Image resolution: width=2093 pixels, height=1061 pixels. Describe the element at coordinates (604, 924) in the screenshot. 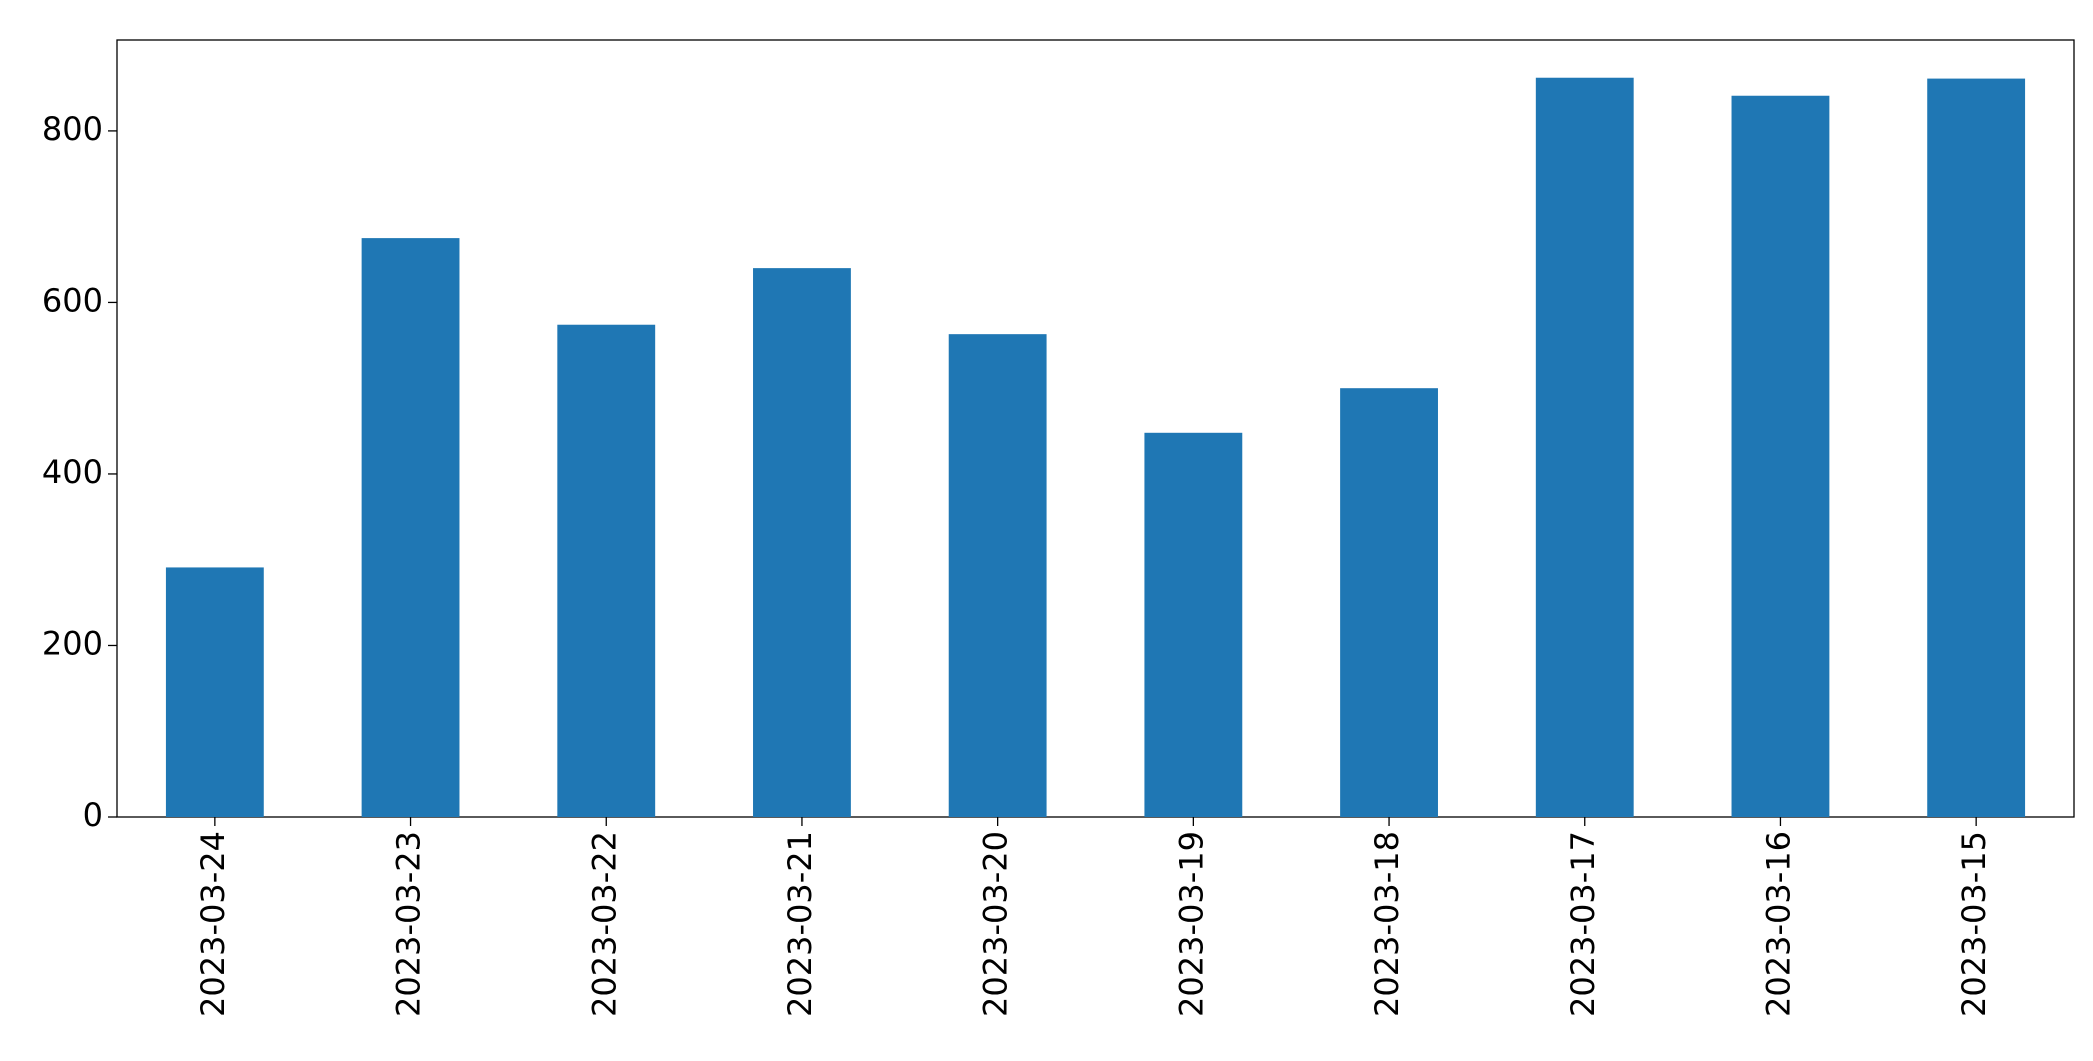

I see `x-tick-label: 2023-03-22` at that location.